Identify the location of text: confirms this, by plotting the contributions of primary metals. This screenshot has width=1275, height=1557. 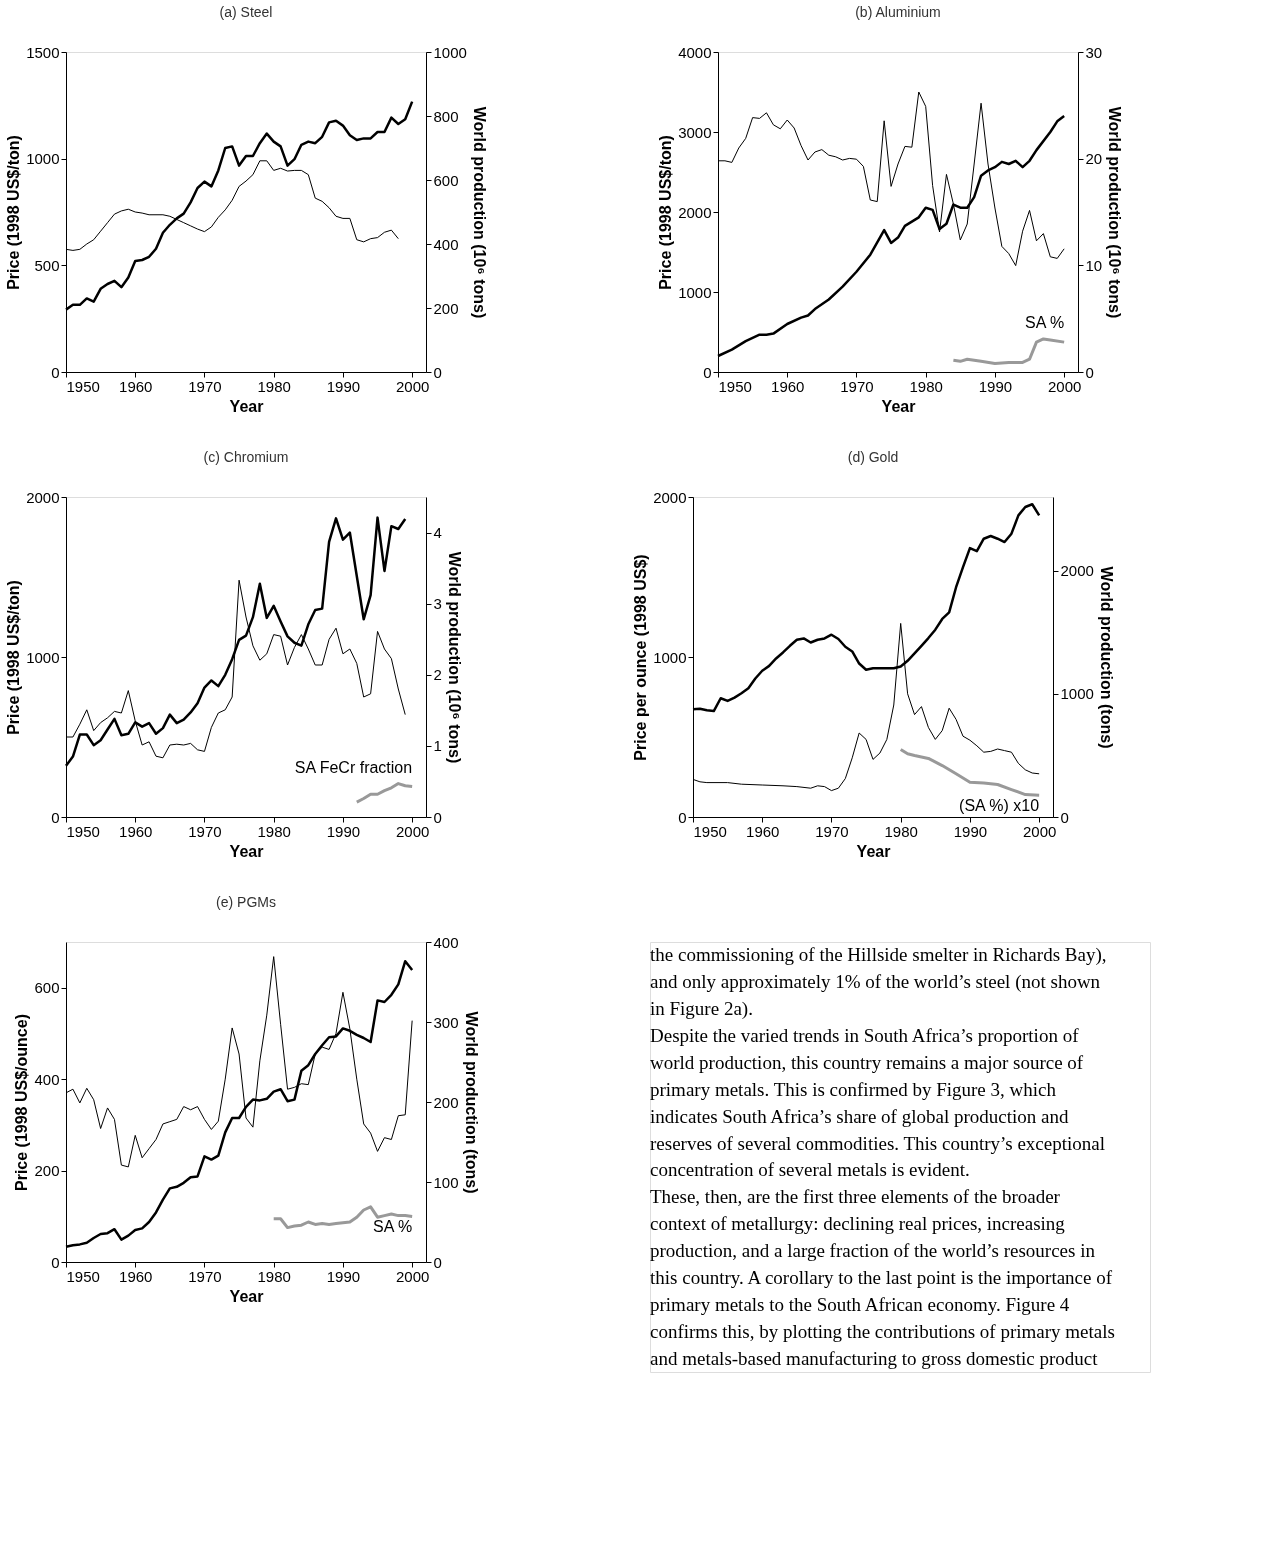
(882, 1331).